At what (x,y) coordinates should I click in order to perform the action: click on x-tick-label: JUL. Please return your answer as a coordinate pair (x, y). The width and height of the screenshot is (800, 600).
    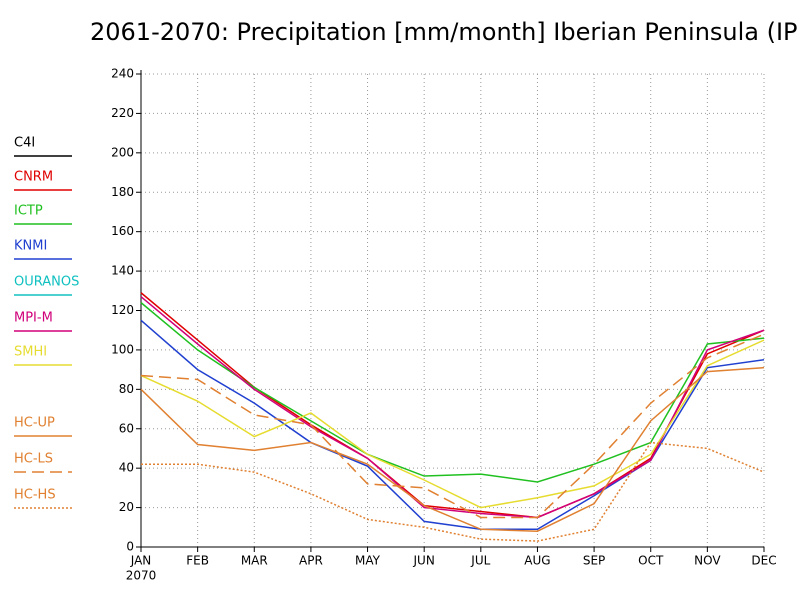
    Looking at the image, I should click on (480, 561).